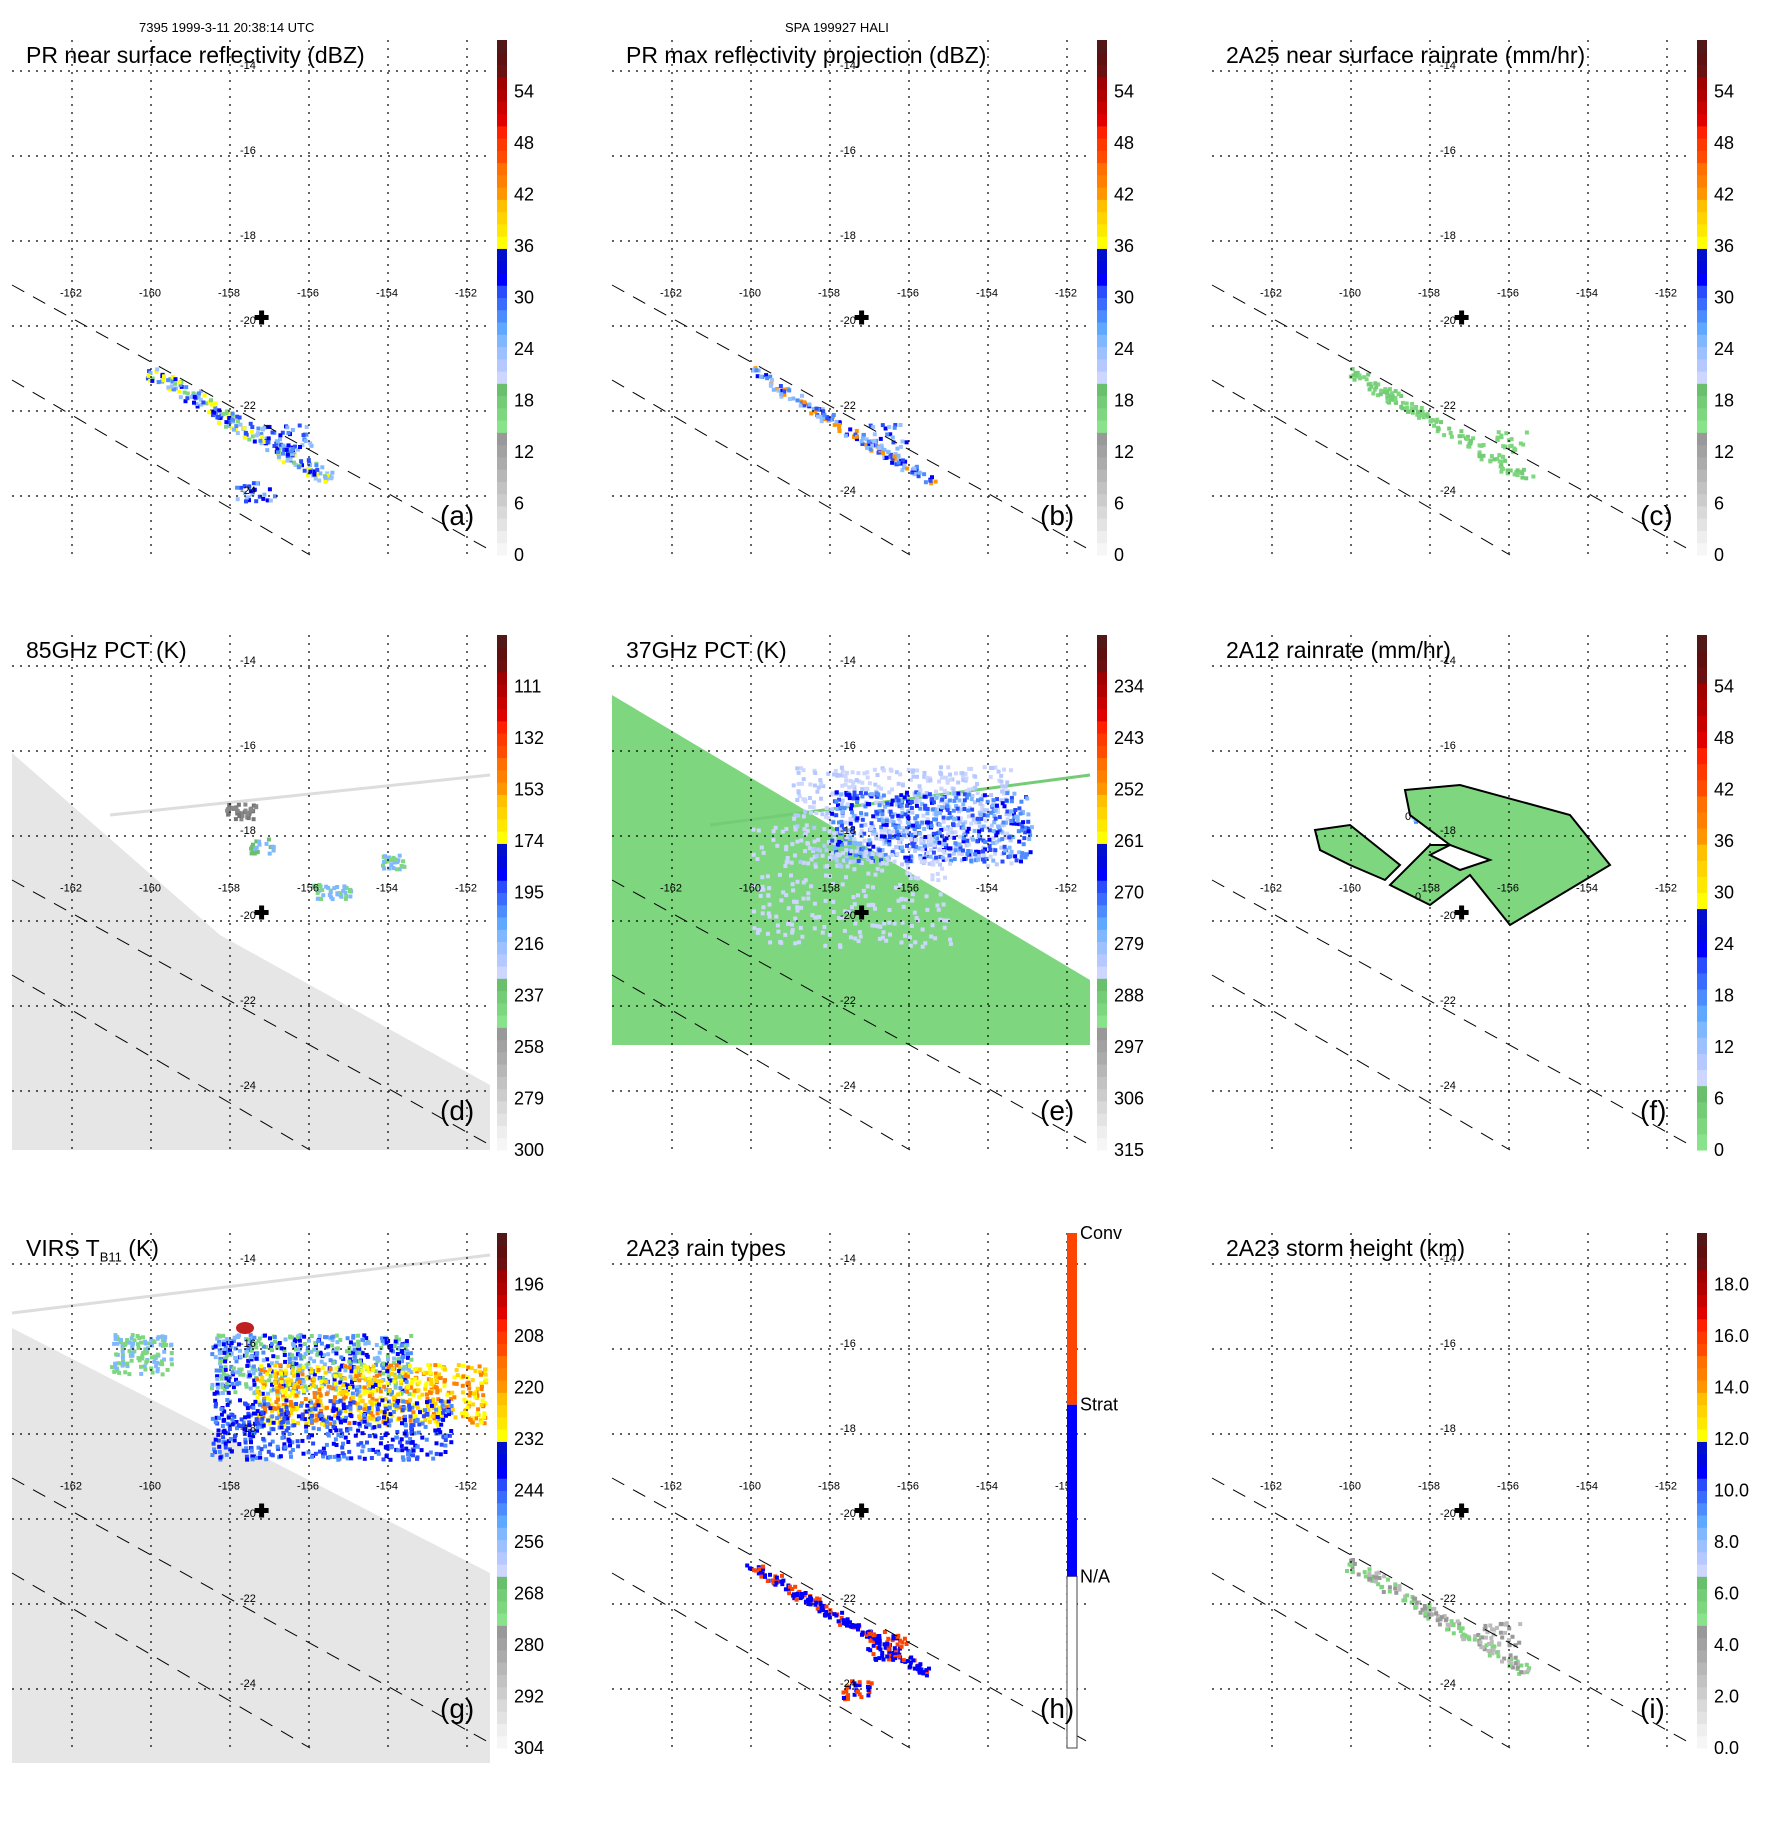 The width and height of the screenshot is (1771, 1833). What do you see at coordinates (466, 888) in the screenshot?
I see `lon-tick-label: -152` at bounding box center [466, 888].